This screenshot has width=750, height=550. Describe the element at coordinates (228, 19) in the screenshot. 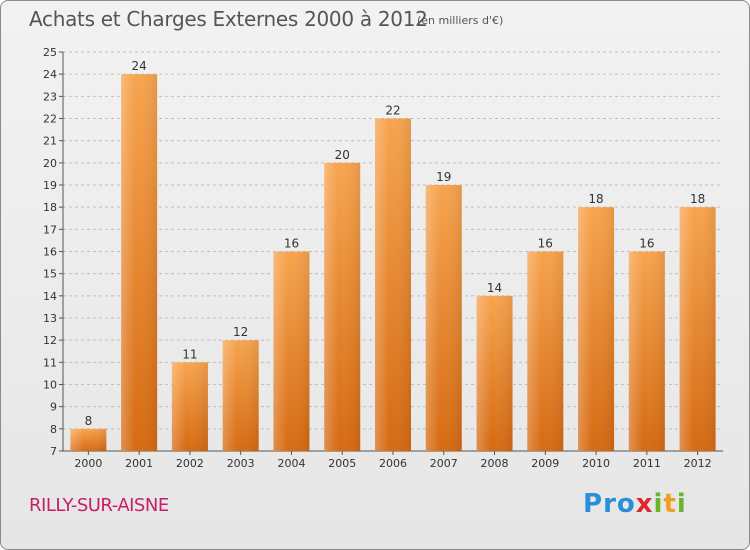

I see `chart-title: Achats et Charges Externes 2000 à 2012` at that location.